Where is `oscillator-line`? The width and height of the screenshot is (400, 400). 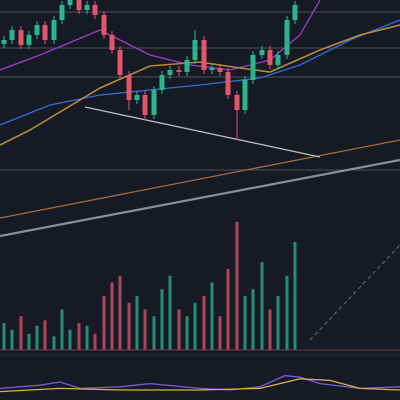
oscillator-line is located at coordinates (200, 385).